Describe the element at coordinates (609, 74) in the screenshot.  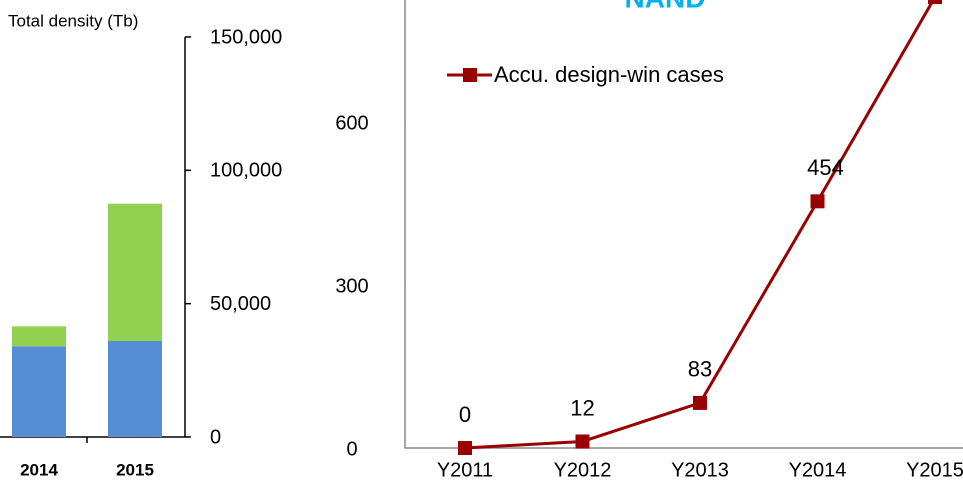
I see `legend-label: Accu. design-win cases` at that location.